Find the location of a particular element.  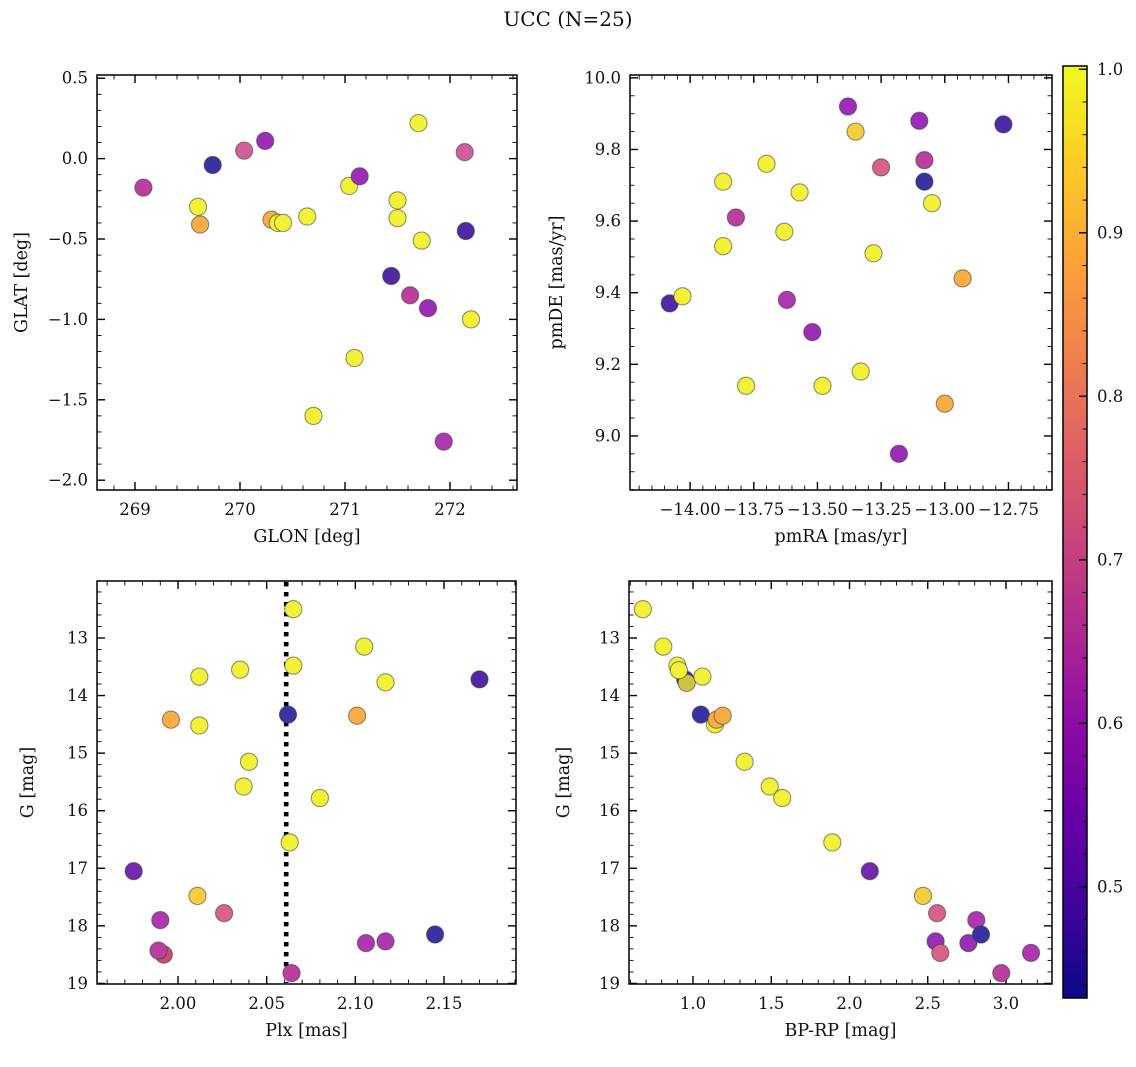

x-tick-label: 271 is located at coordinates (345, 509).